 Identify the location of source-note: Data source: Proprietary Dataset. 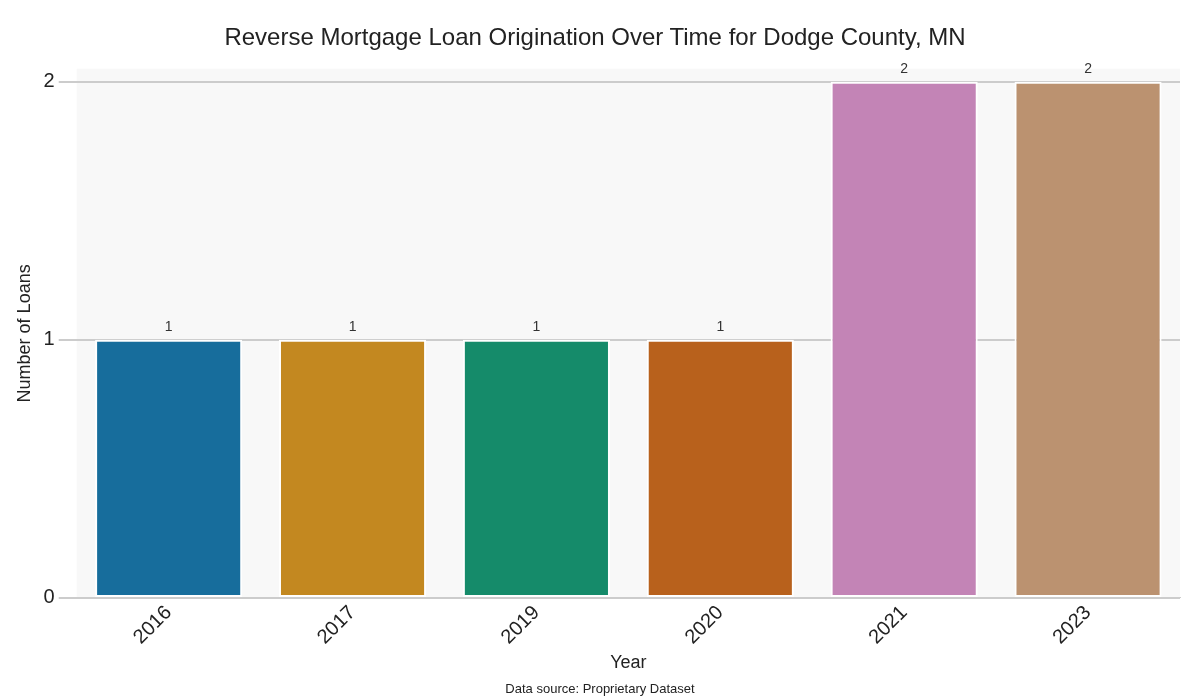
(600, 689).